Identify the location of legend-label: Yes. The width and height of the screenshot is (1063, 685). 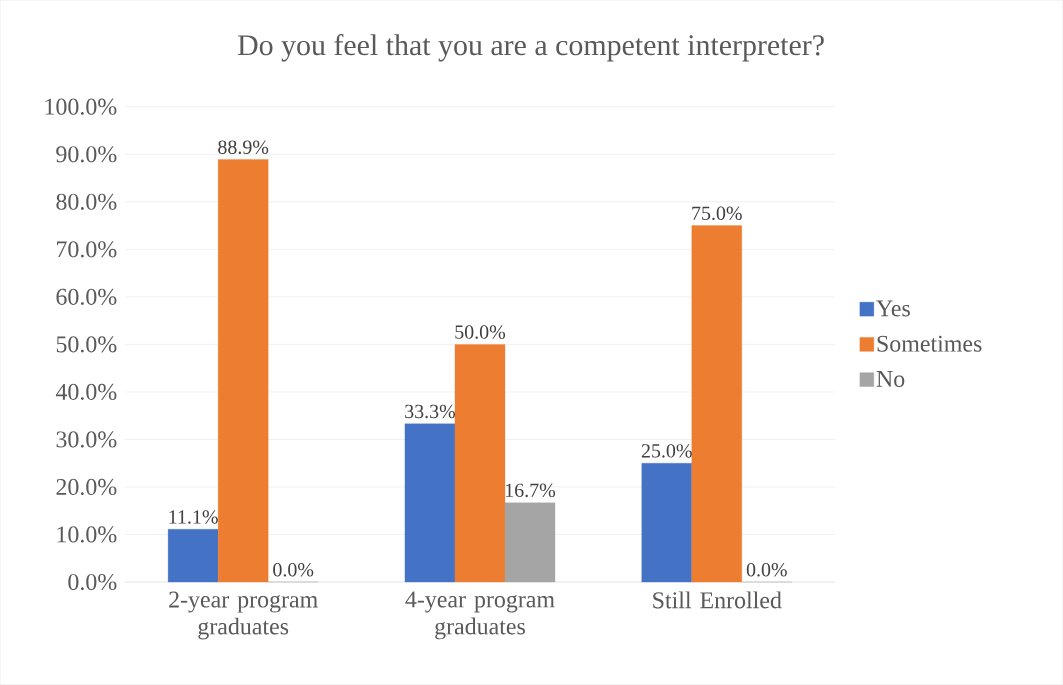
(893, 308).